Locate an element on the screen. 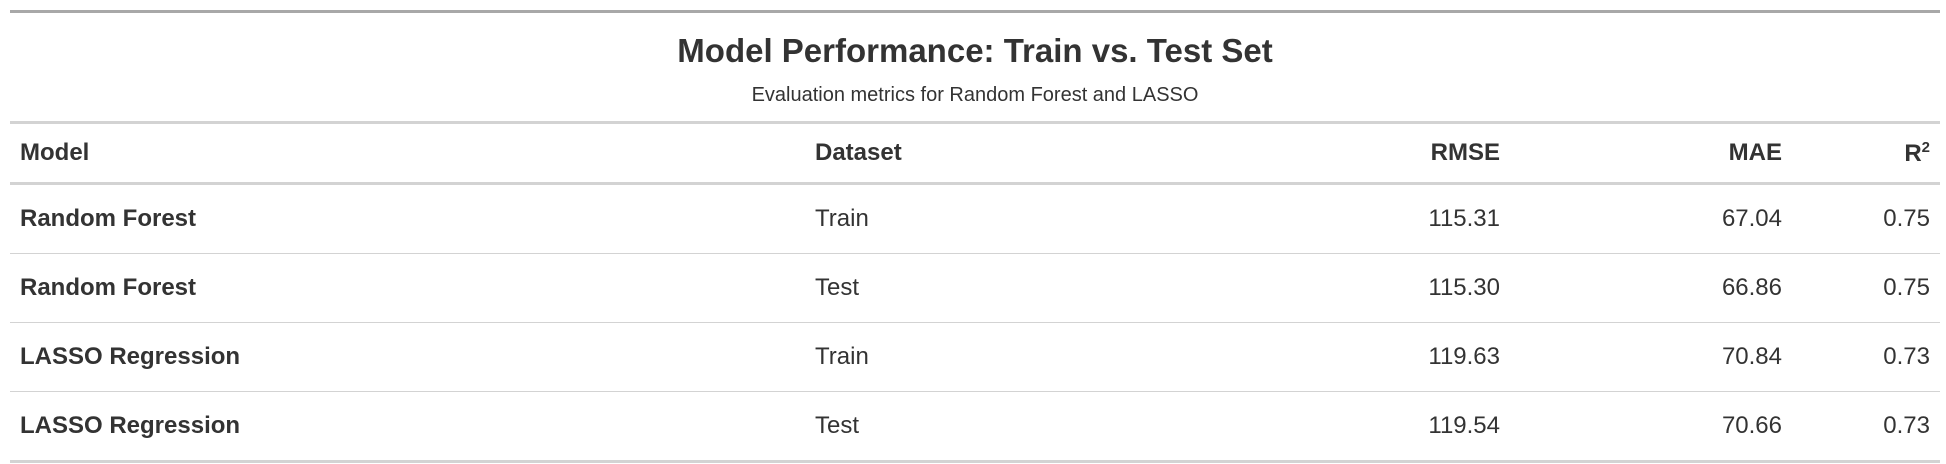 The height and width of the screenshot is (464, 1946). column-header-model: Model is located at coordinates (407, 154).